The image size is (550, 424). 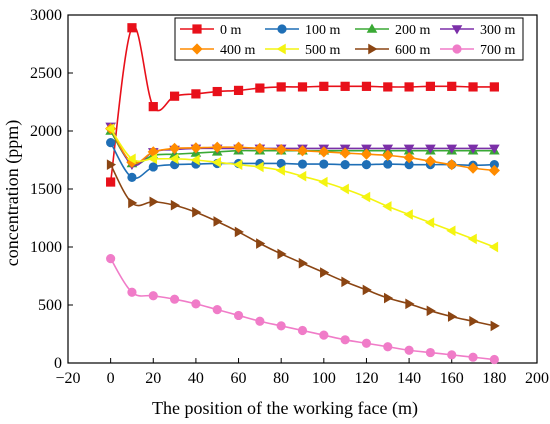 I want to click on x-tick-label: 160, so click(x=452, y=378).